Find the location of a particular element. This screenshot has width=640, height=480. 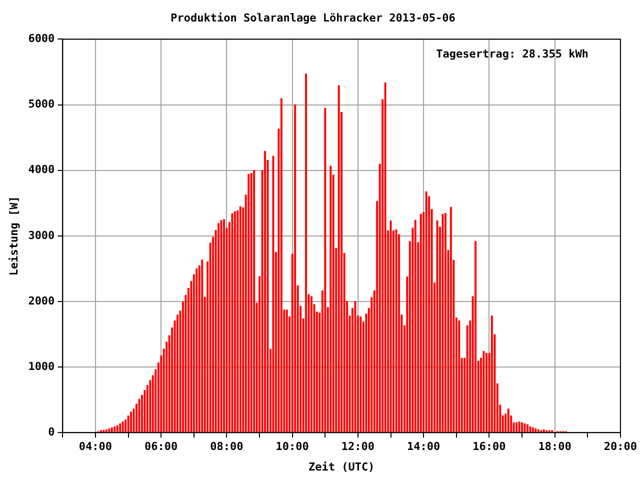

x-tick-label: 20:00 is located at coordinates (621, 447).